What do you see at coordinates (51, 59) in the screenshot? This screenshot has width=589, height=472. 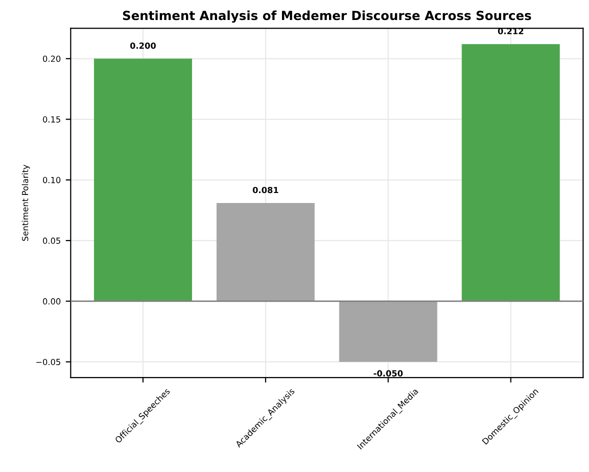 I see `y-tick-label: 0.20` at bounding box center [51, 59].